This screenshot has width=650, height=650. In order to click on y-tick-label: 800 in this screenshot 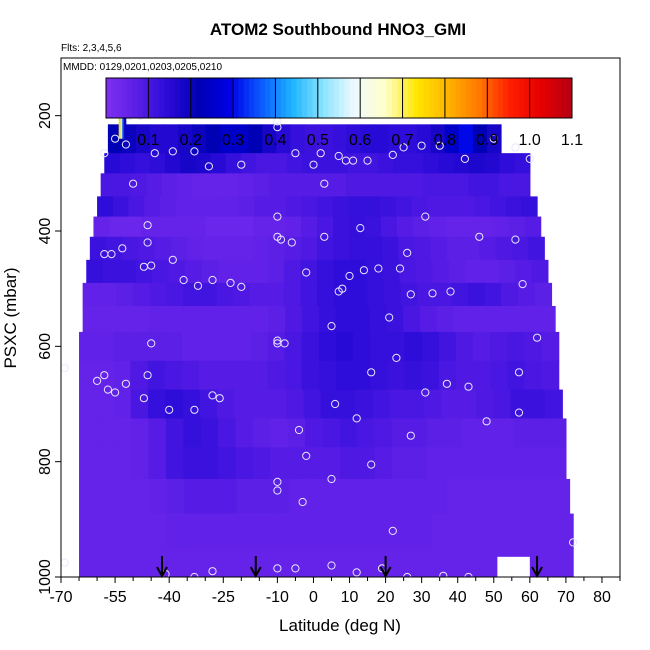, I will do `click(45, 461)`.